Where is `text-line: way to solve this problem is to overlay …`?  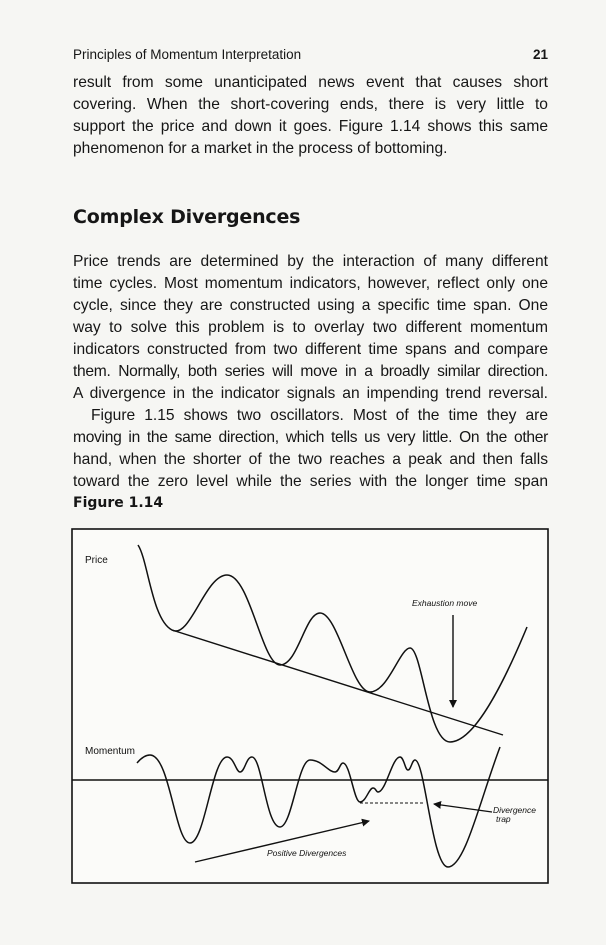
text-line: way to solve this problem is to overlay … is located at coordinates (310, 327).